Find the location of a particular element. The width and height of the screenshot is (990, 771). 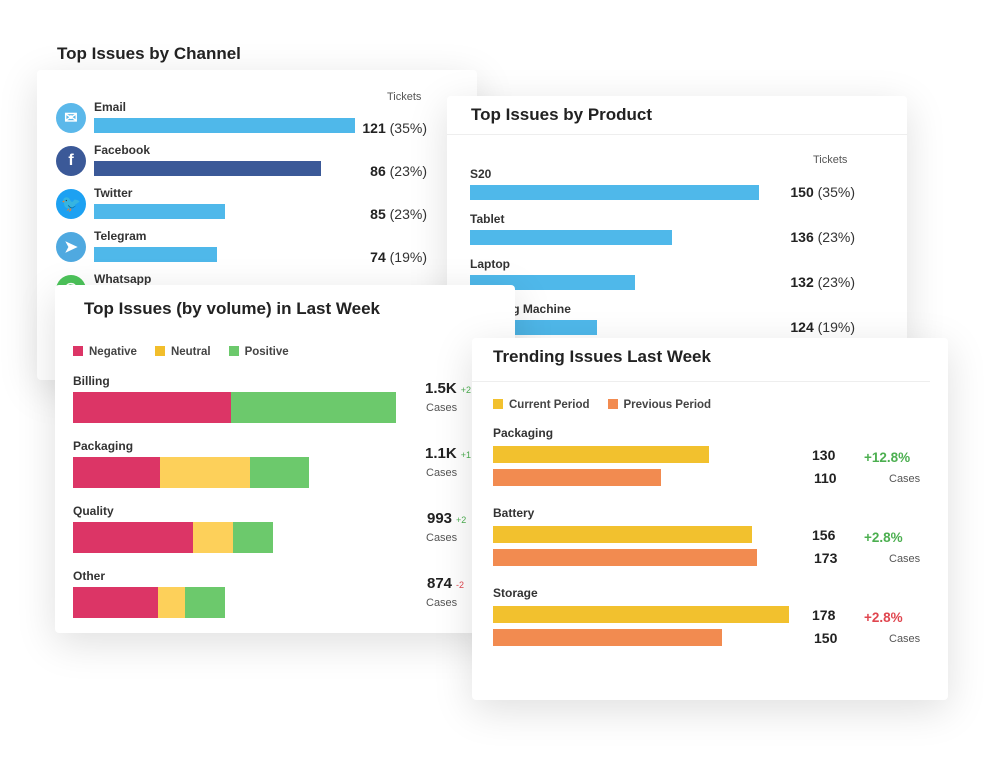

product-percent: (19%) is located at coordinates (836, 327).